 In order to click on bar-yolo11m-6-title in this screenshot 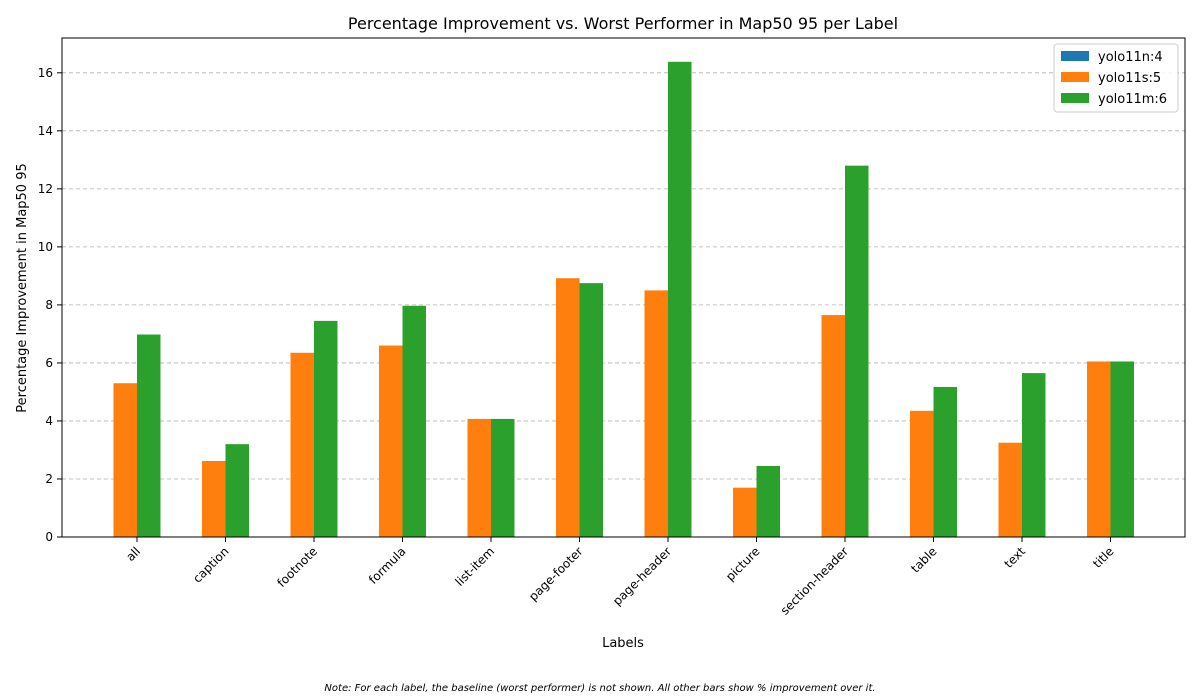, I will do `click(1122, 449)`.